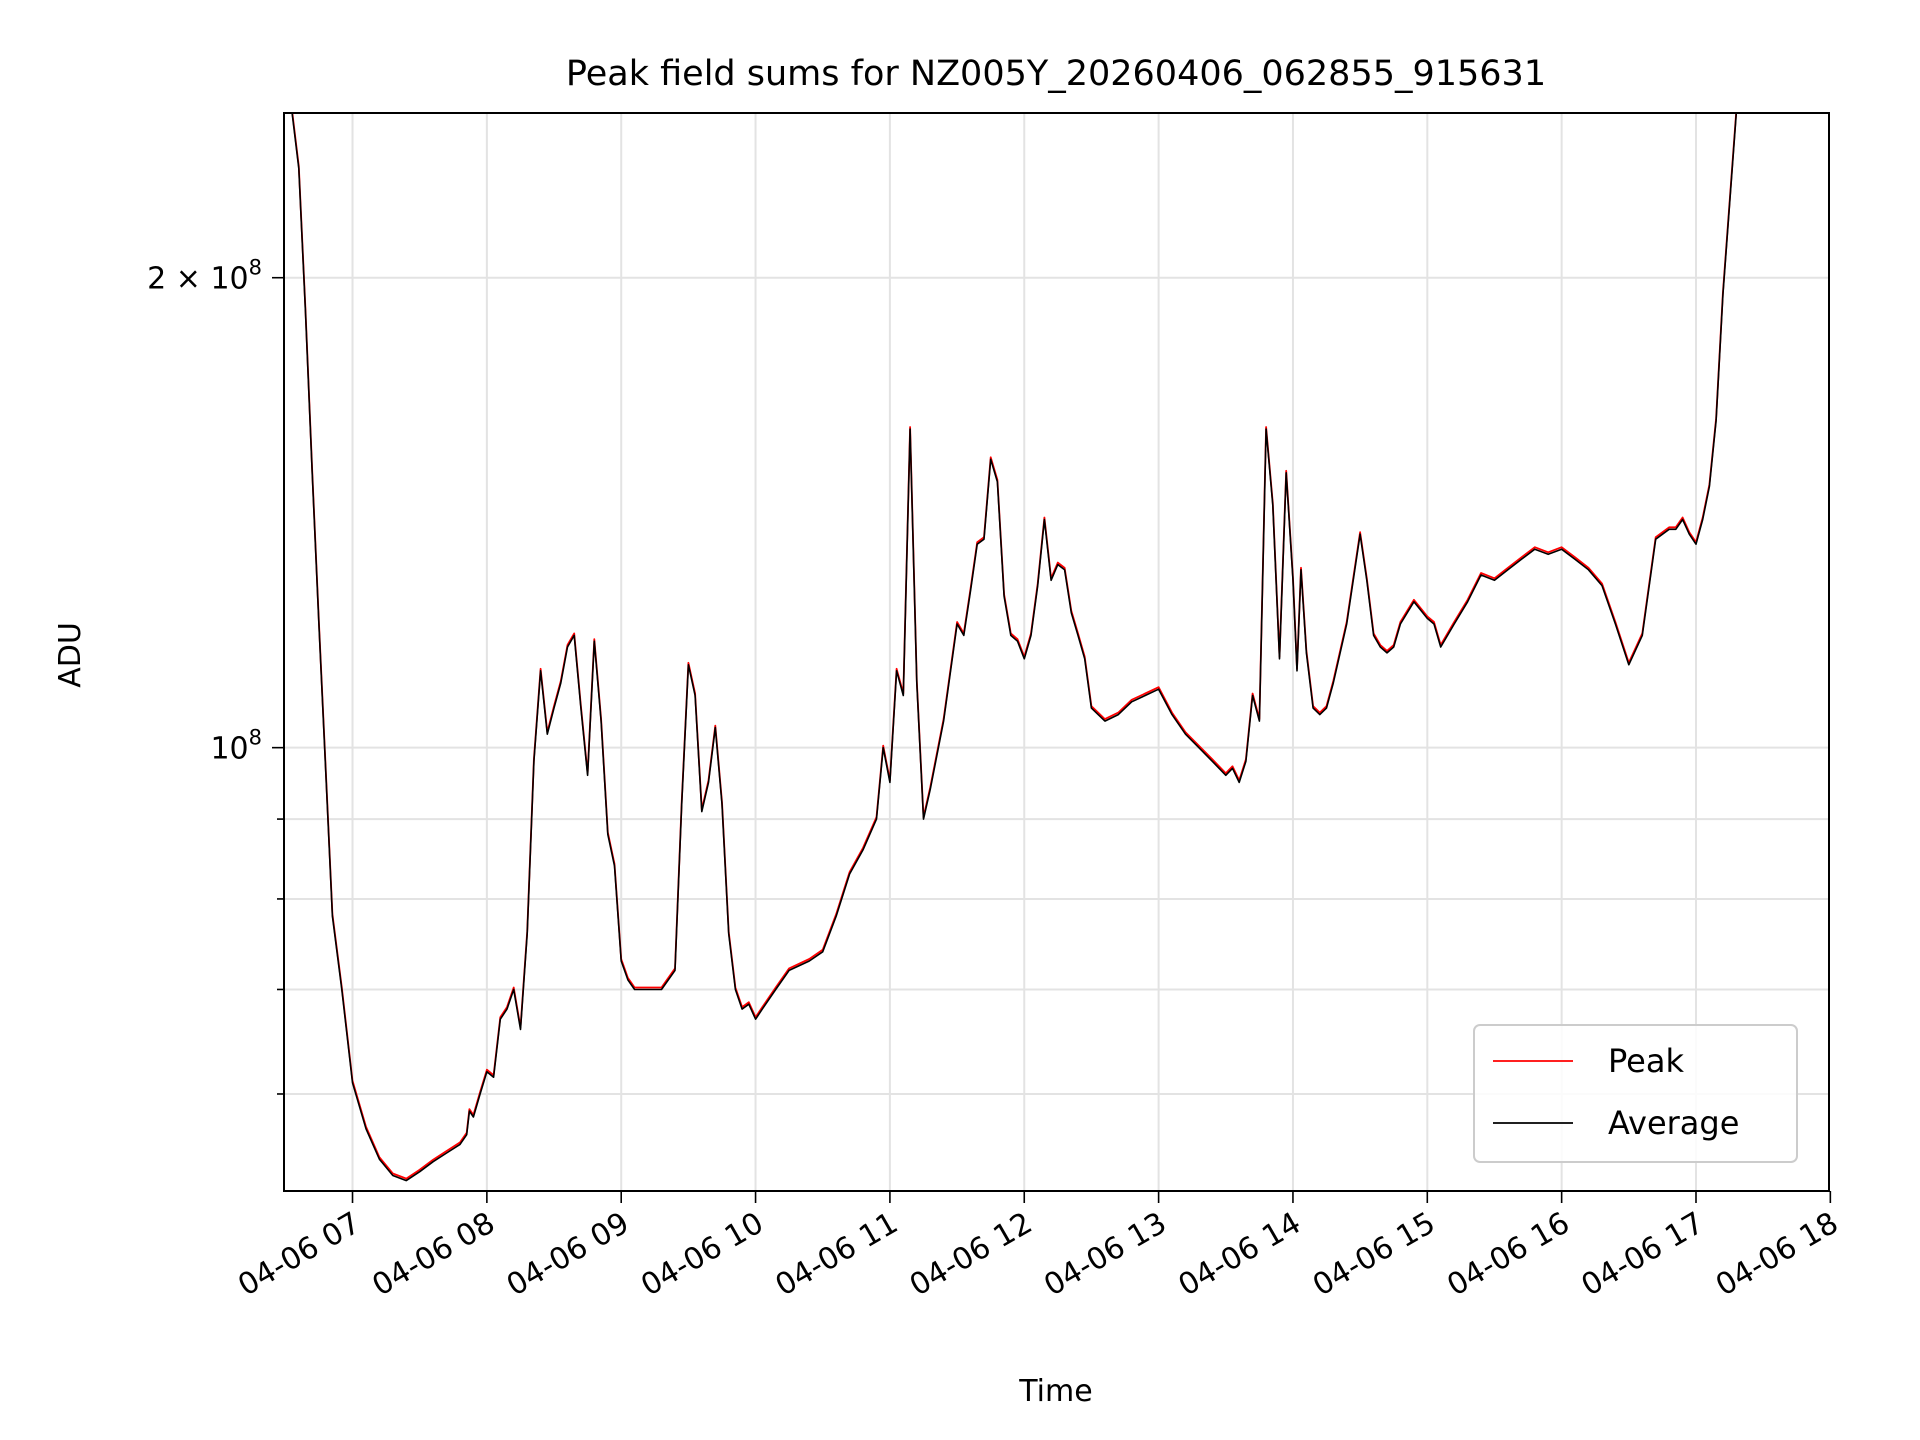  What do you see at coordinates (236, 746) in the screenshot?
I see `y-tick-label: 108` at bounding box center [236, 746].